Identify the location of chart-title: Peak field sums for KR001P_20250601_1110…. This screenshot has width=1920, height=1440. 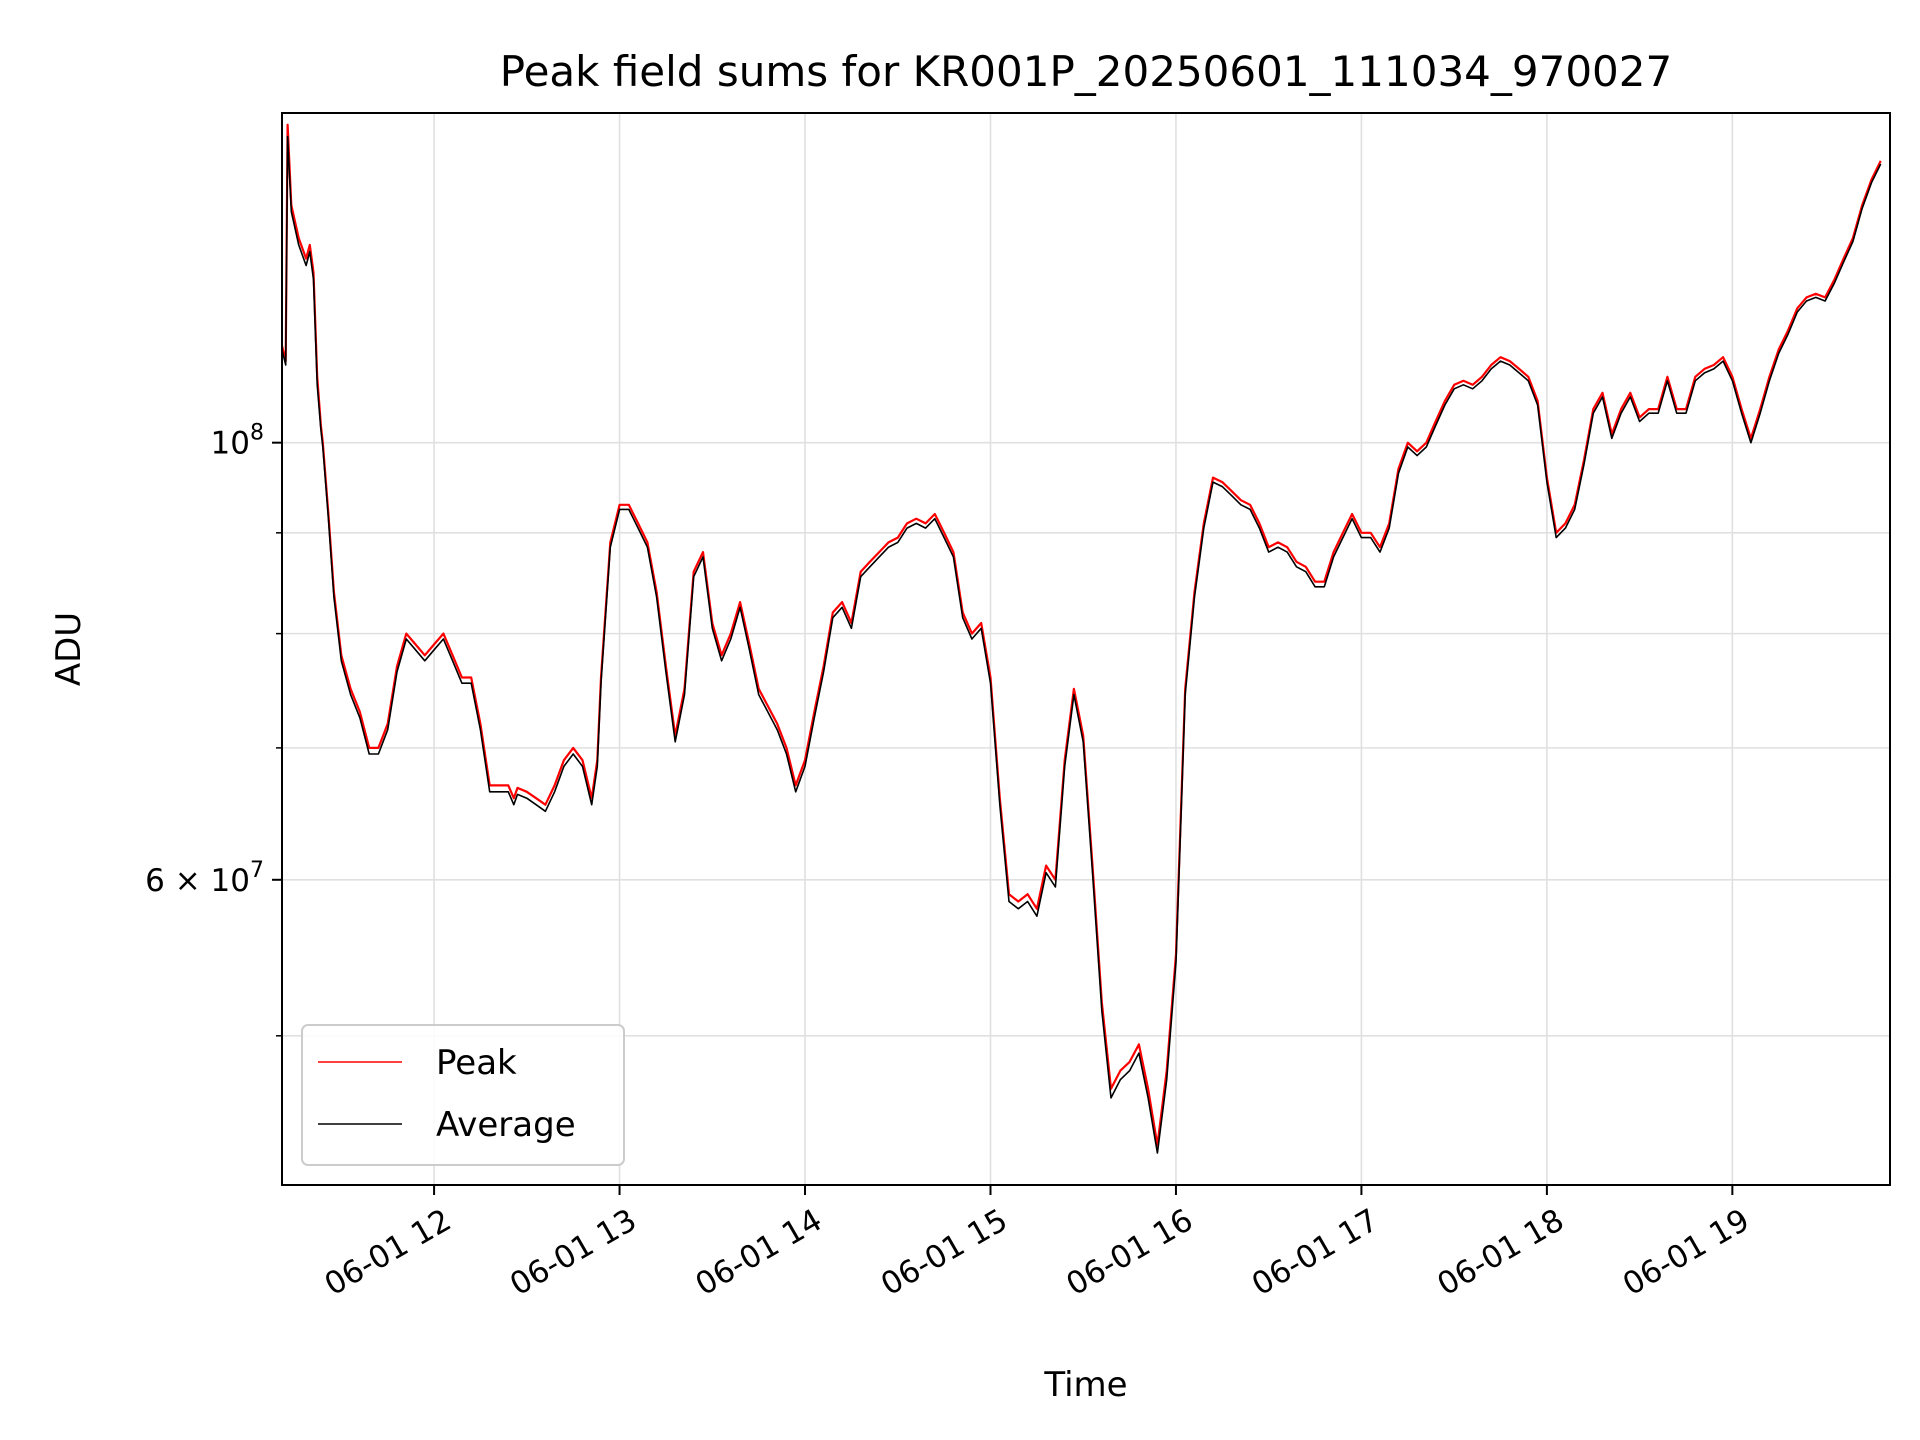
(1086, 71).